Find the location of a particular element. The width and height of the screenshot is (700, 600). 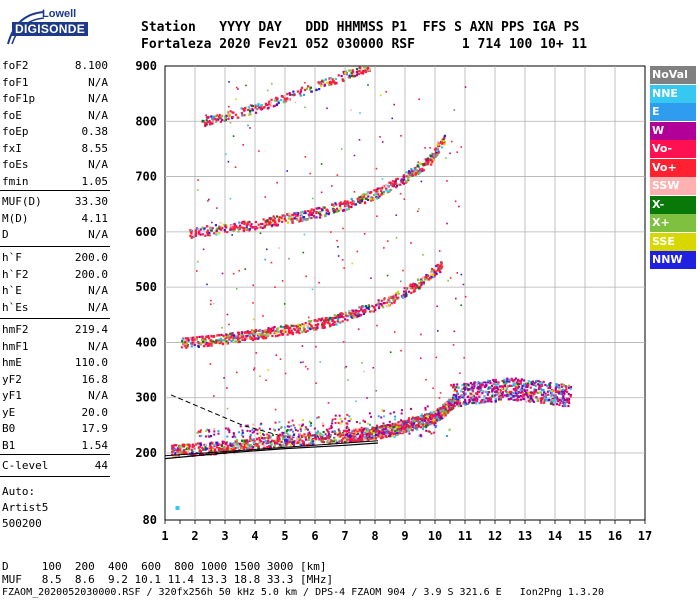

param-value: N/A is located at coordinates (98, 234).